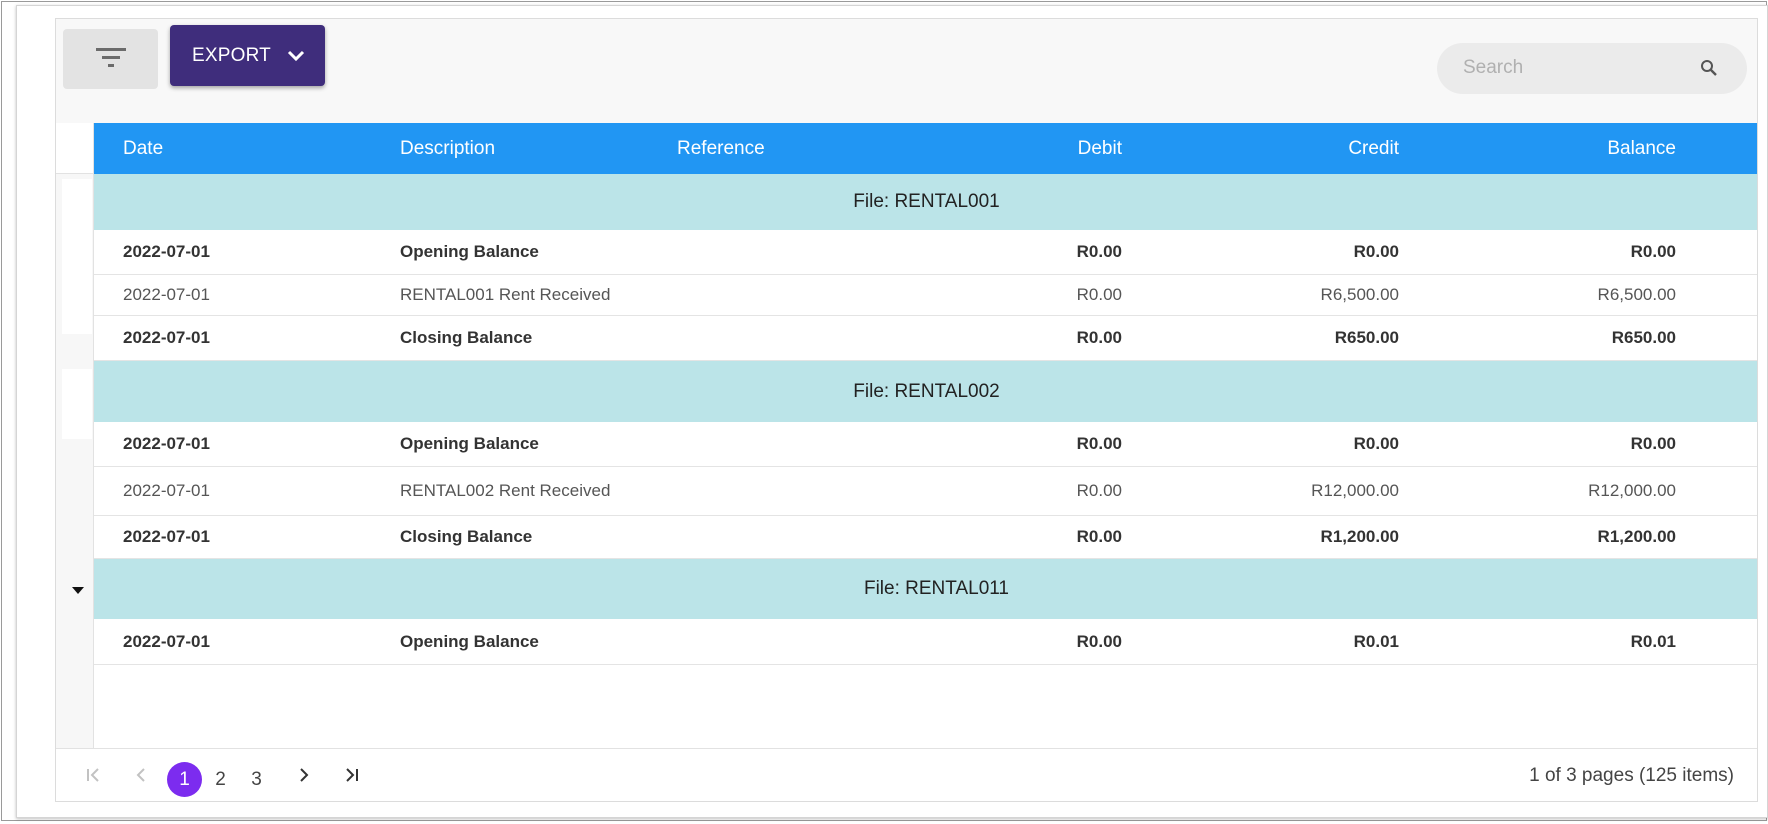  I want to click on caret-down-icon, so click(78, 588).